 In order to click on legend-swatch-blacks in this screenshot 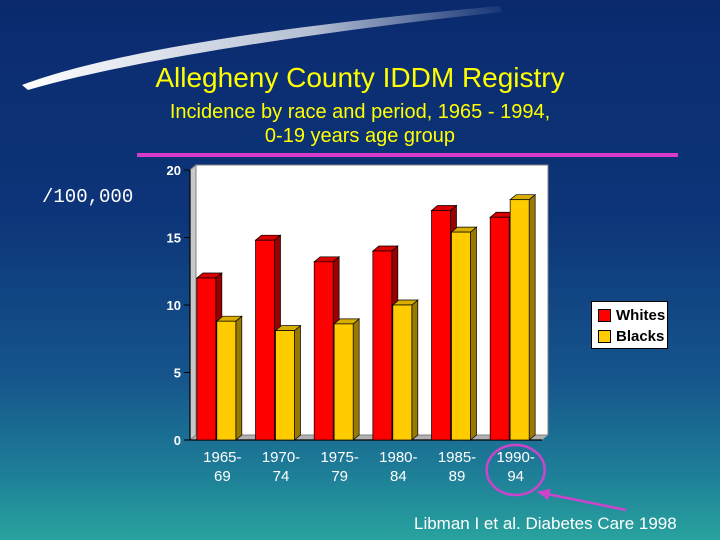, I will do `click(604, 336)`.